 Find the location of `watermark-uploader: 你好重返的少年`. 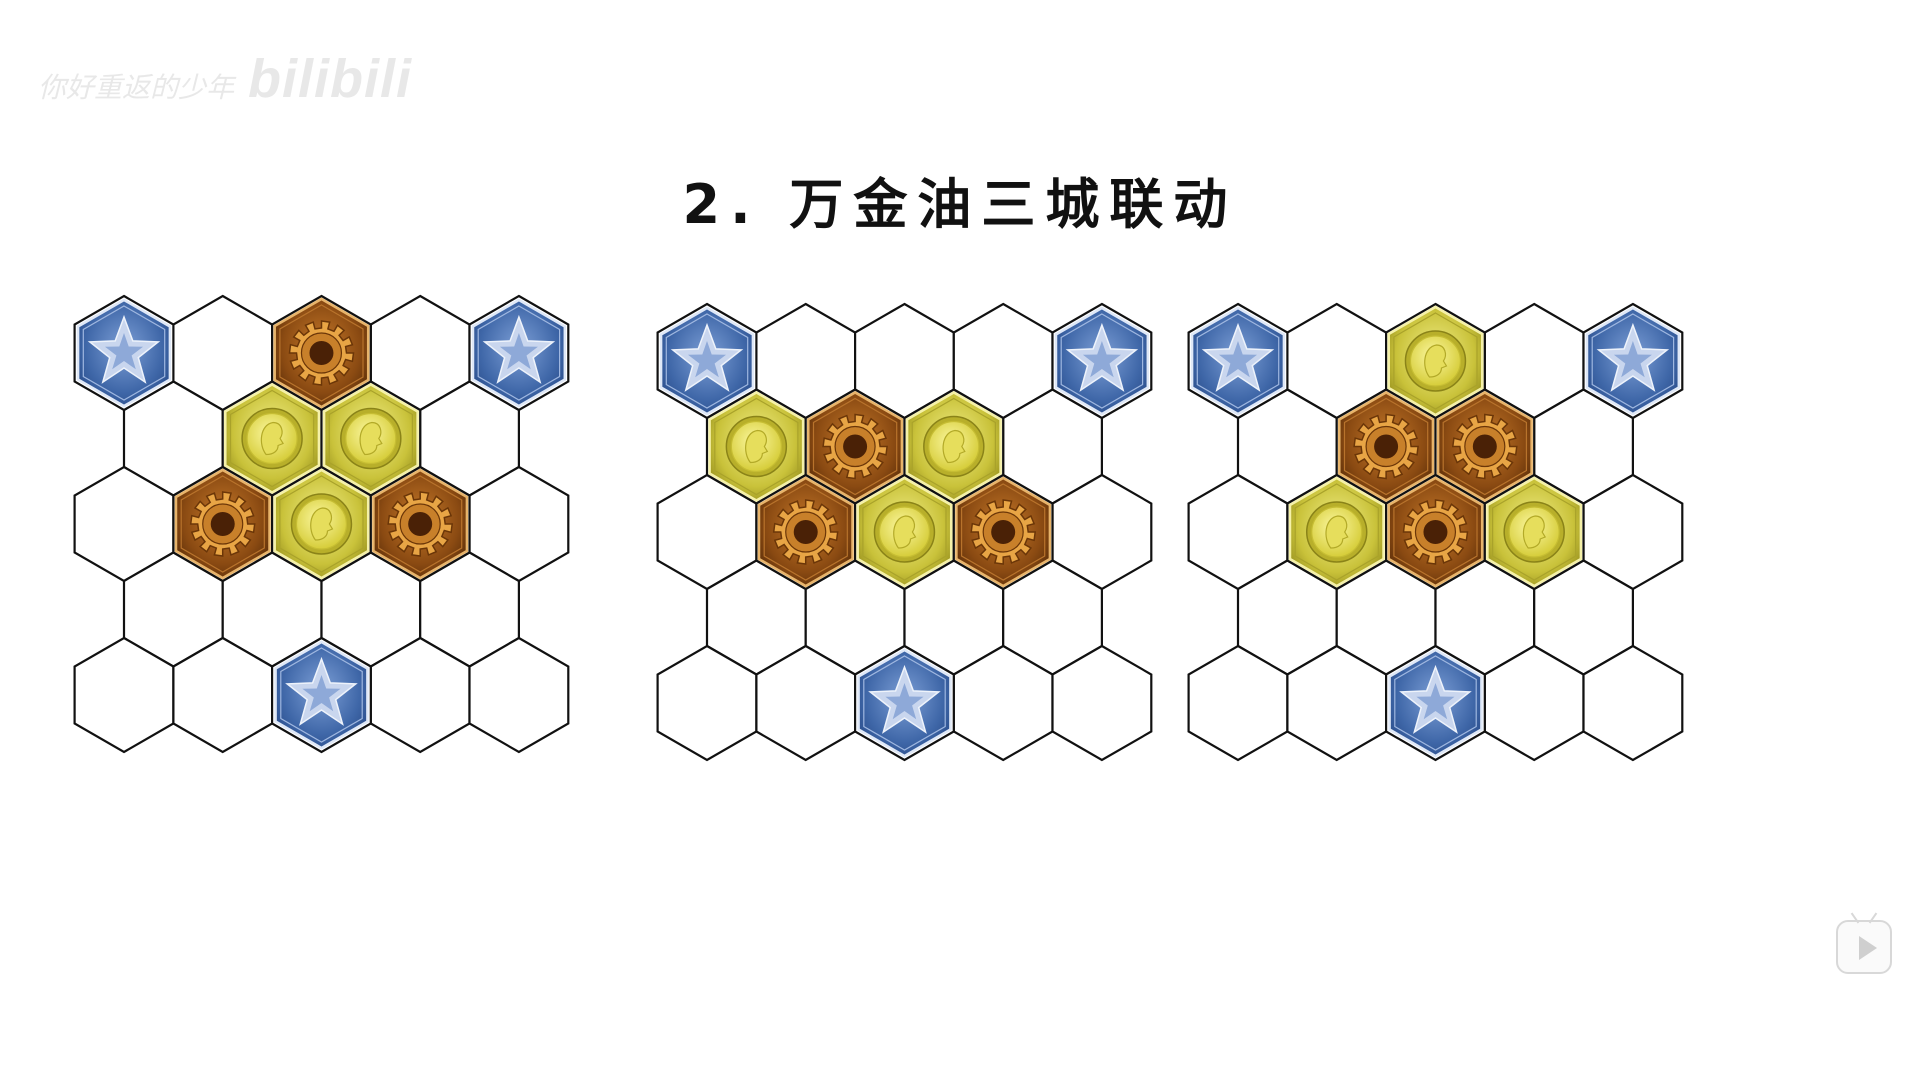

watermark-uploader: 你好重返的少年 is located at coordinates (136, 87).